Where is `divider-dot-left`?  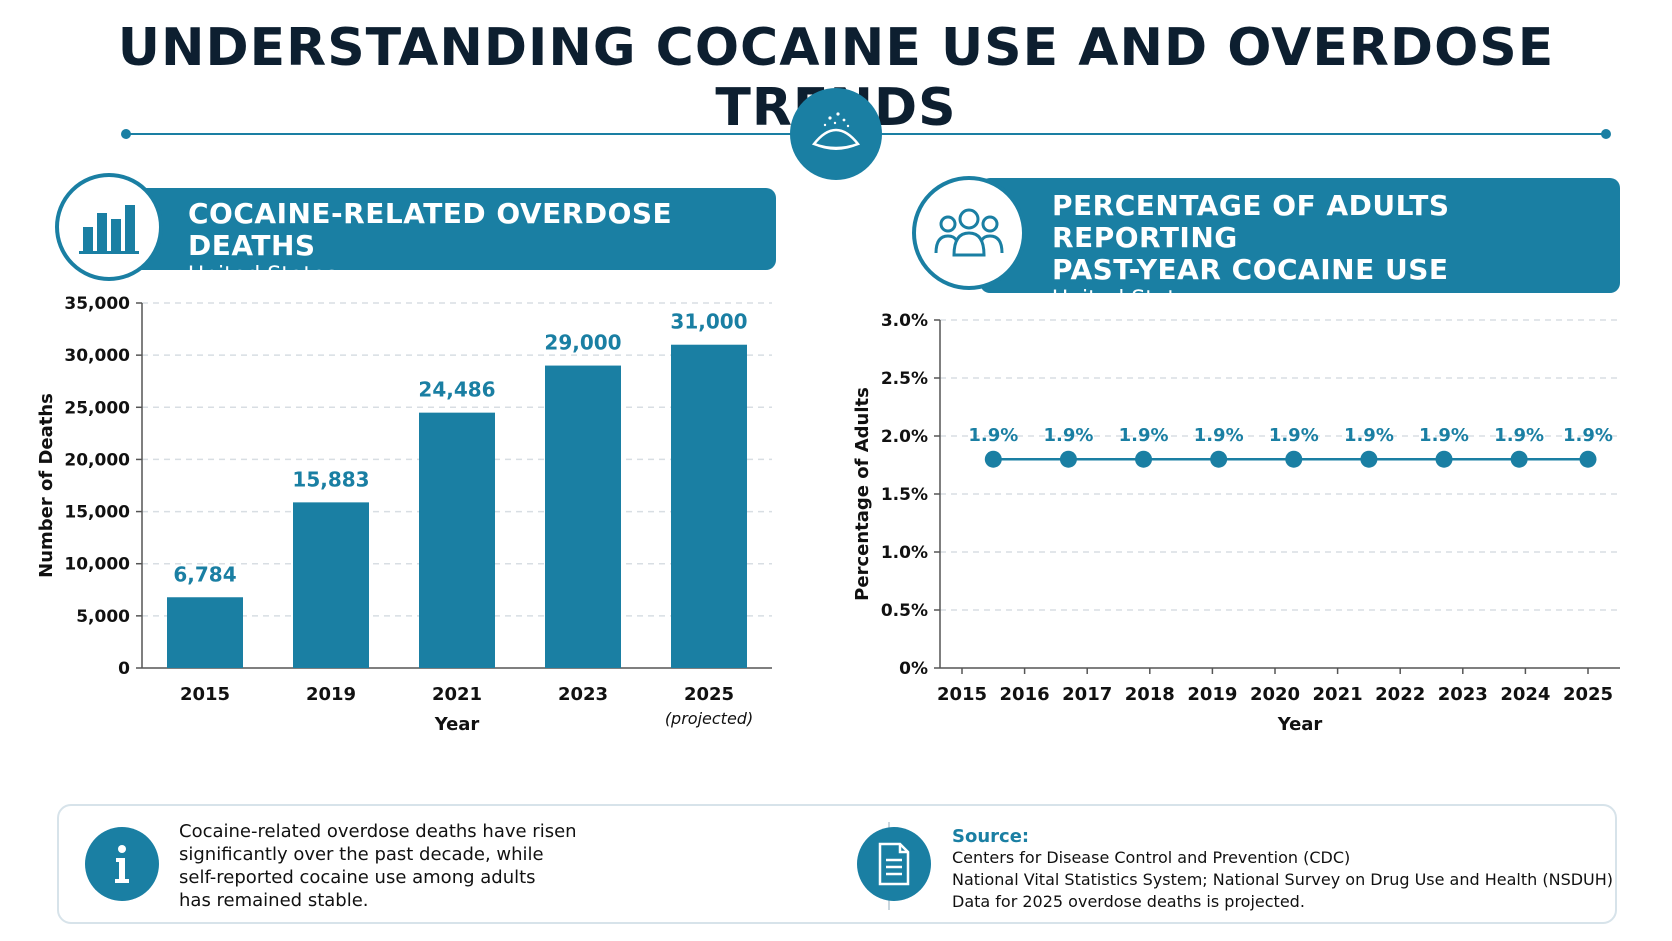 divider-dot-left is located at coordinates (126, 134).